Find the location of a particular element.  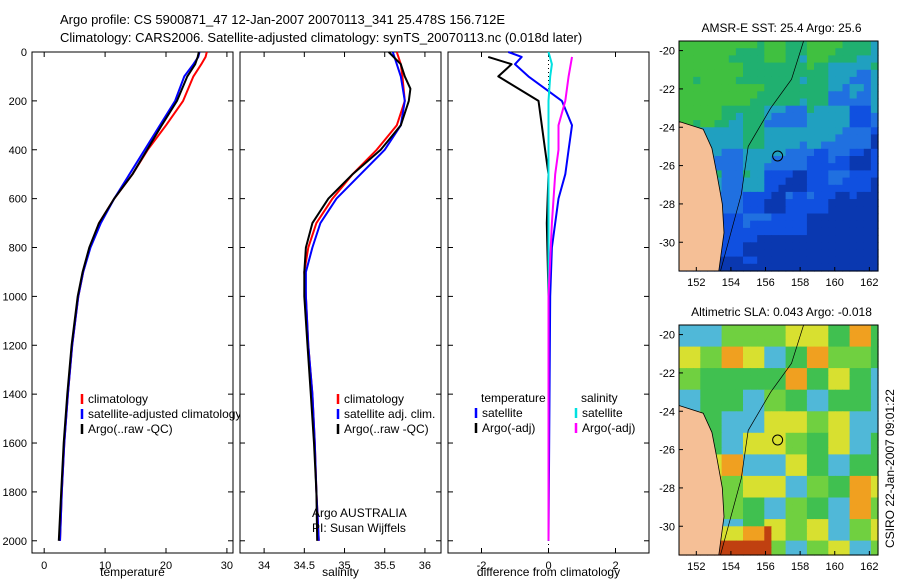

sst_map-ytick-label: -26 is located at coordinates (667, 167).